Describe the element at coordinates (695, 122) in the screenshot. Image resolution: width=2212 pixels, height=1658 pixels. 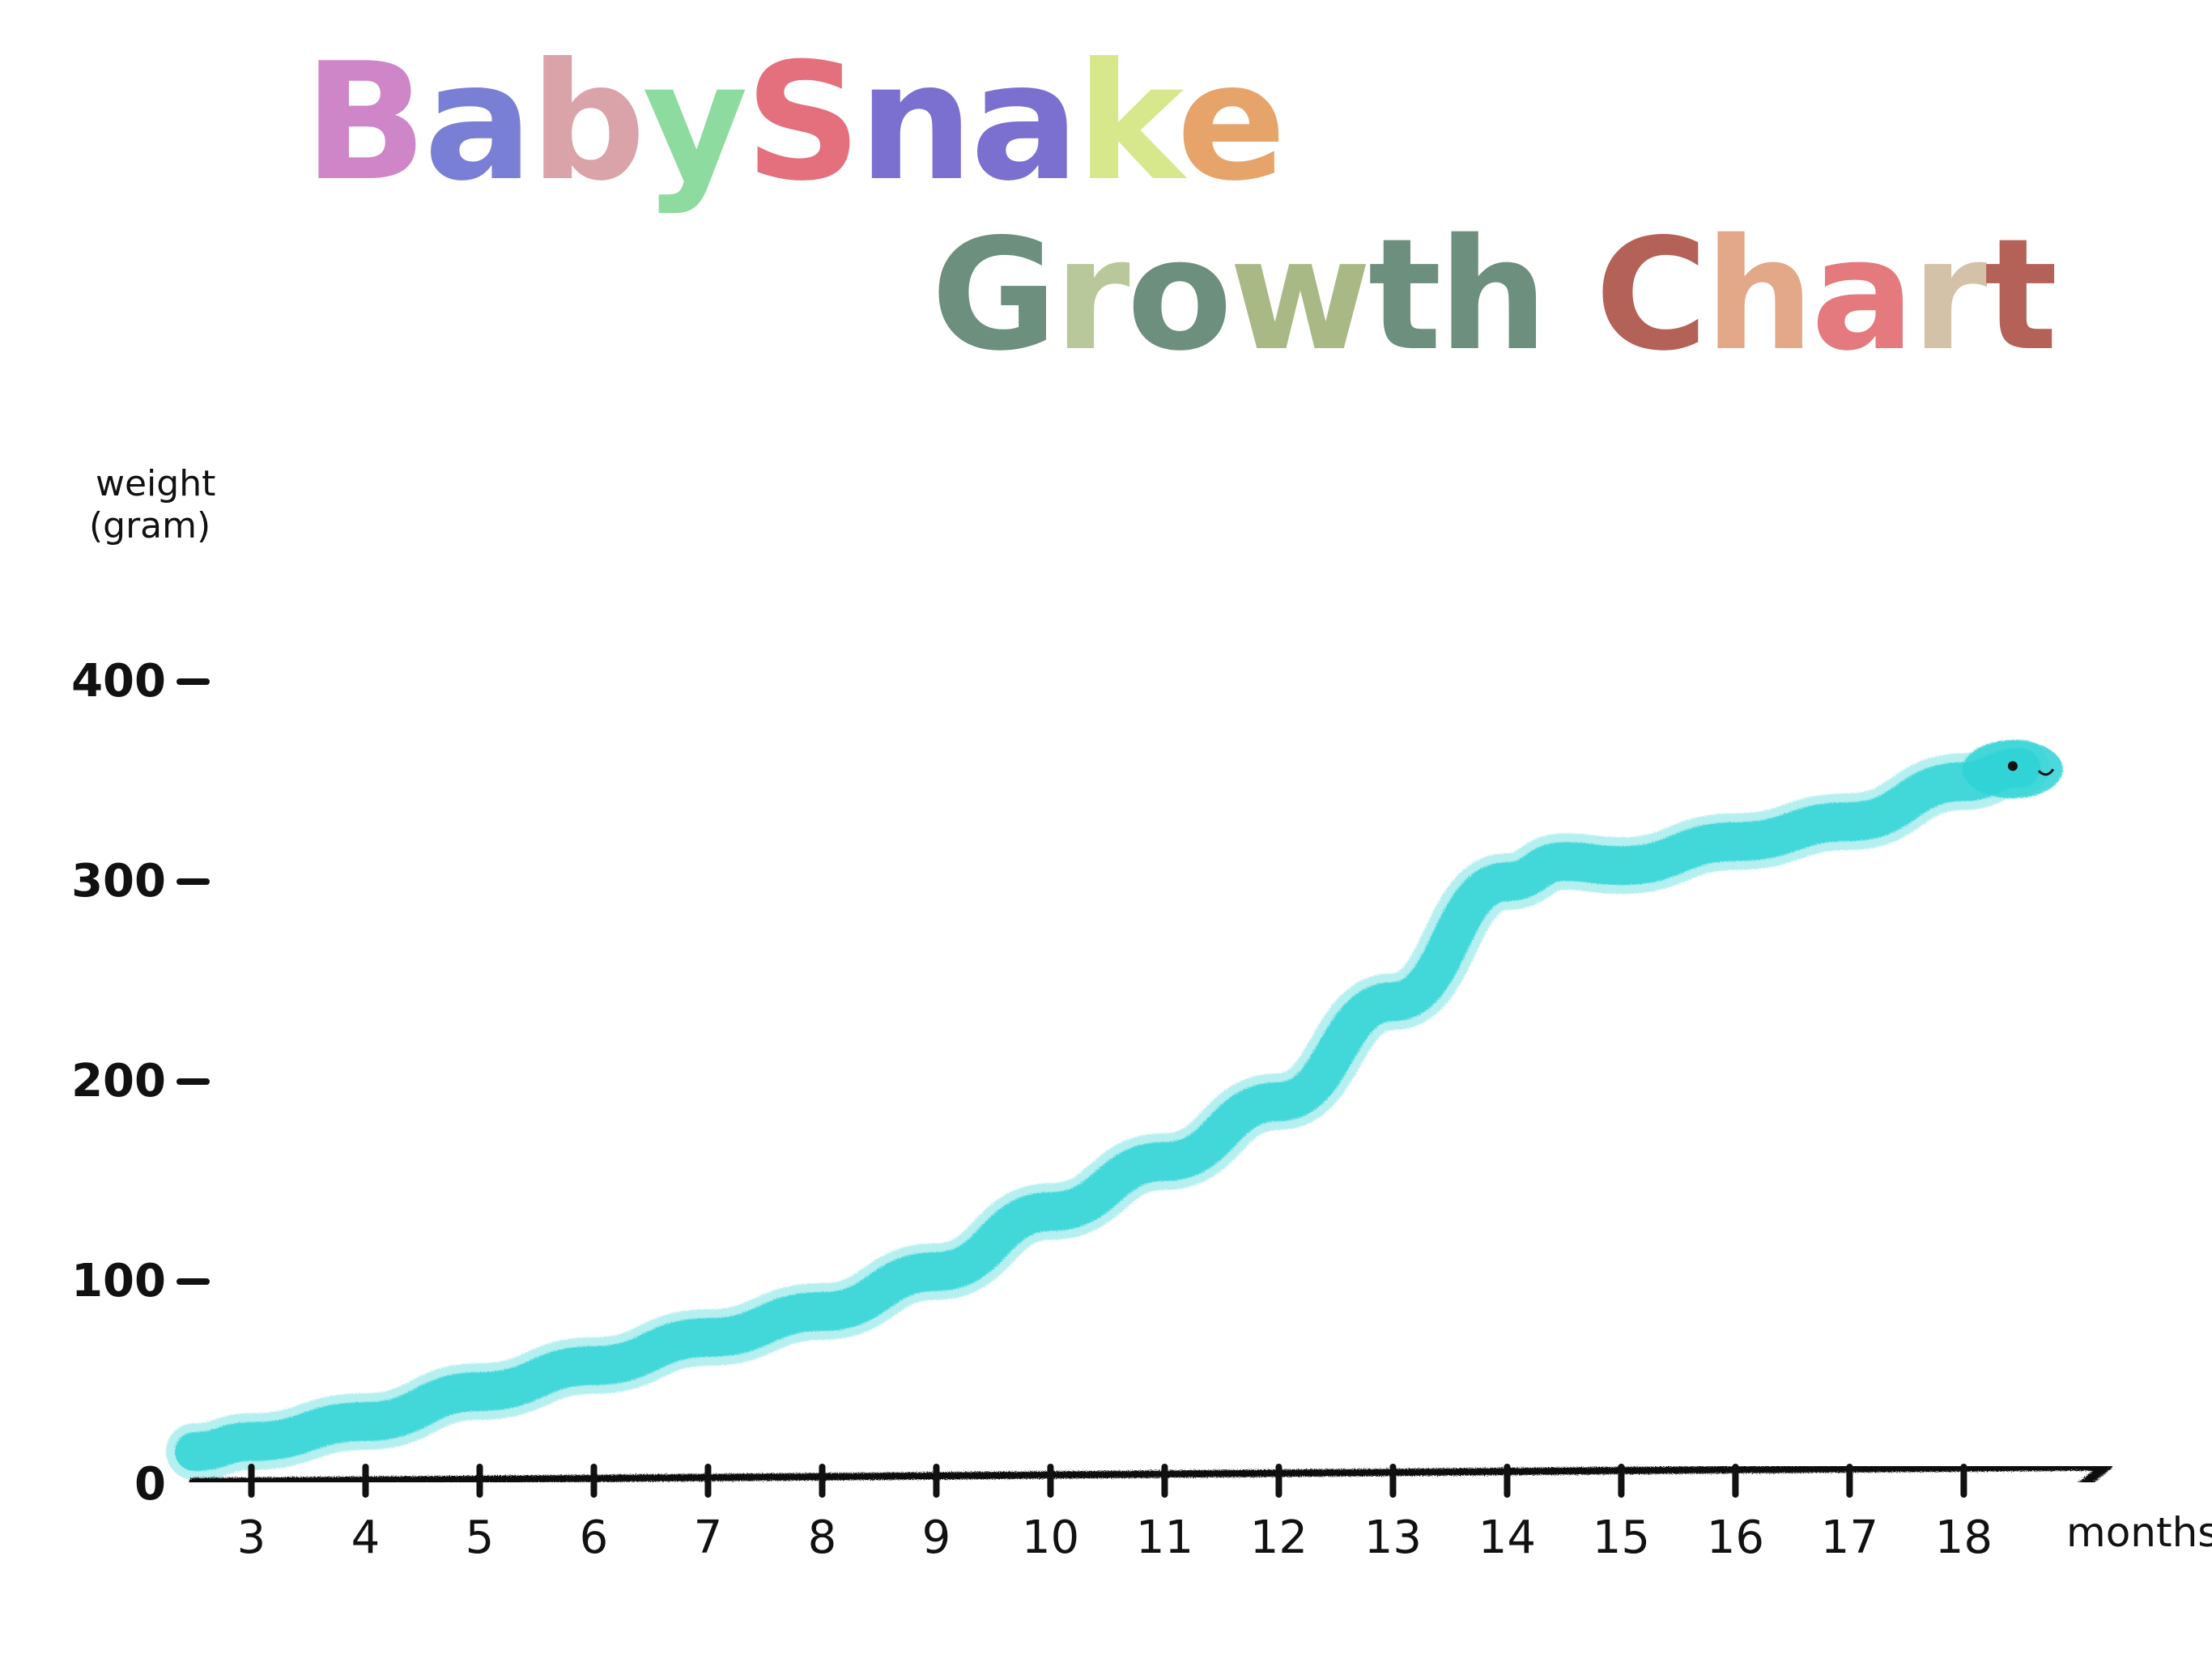
I see `title-letter: y` at that location.